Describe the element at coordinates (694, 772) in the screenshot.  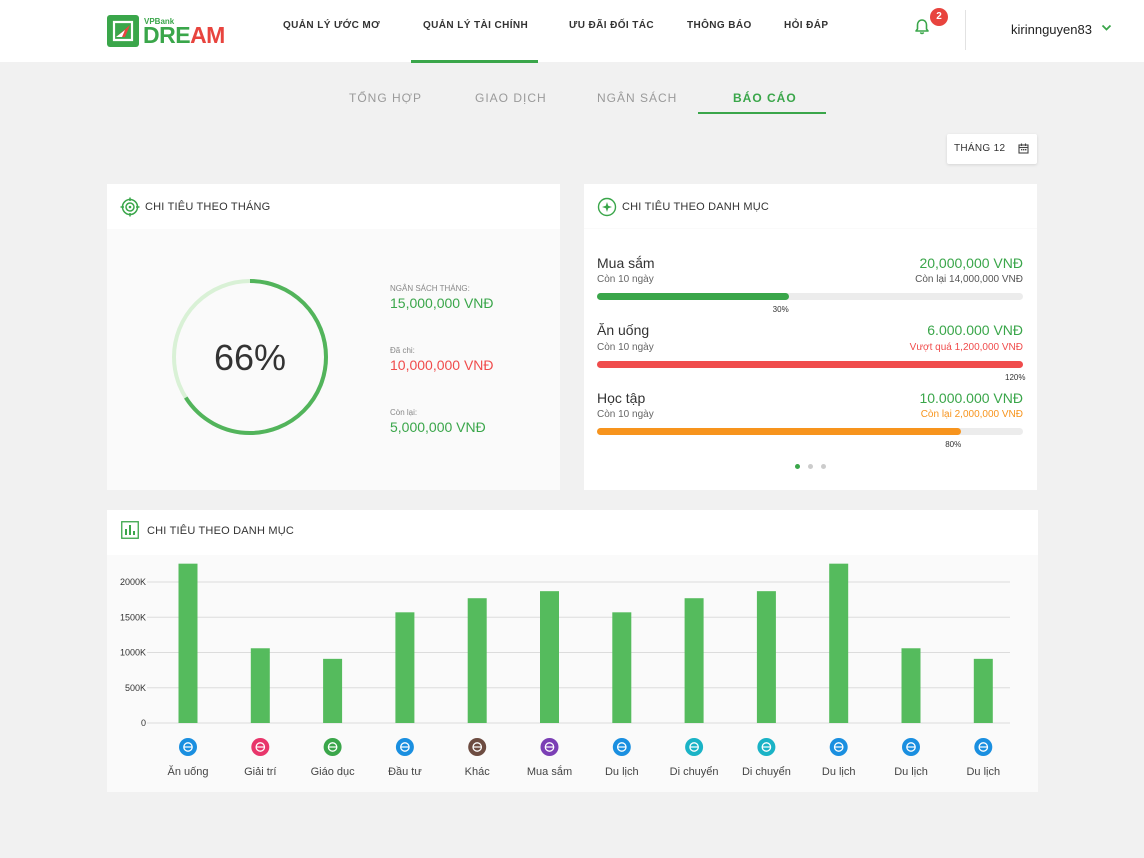
I see `x-category-label: Di chuyển` at that location.